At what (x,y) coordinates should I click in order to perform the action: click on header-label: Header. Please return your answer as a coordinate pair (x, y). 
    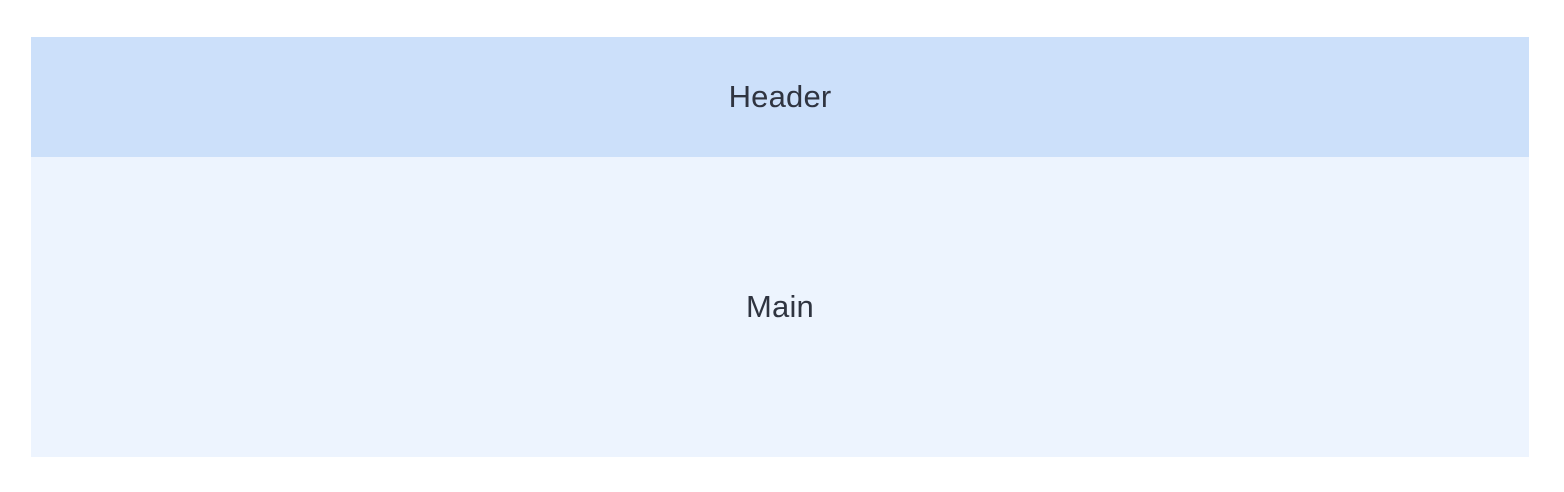
    Looking at the image, I should click on (780, 96).